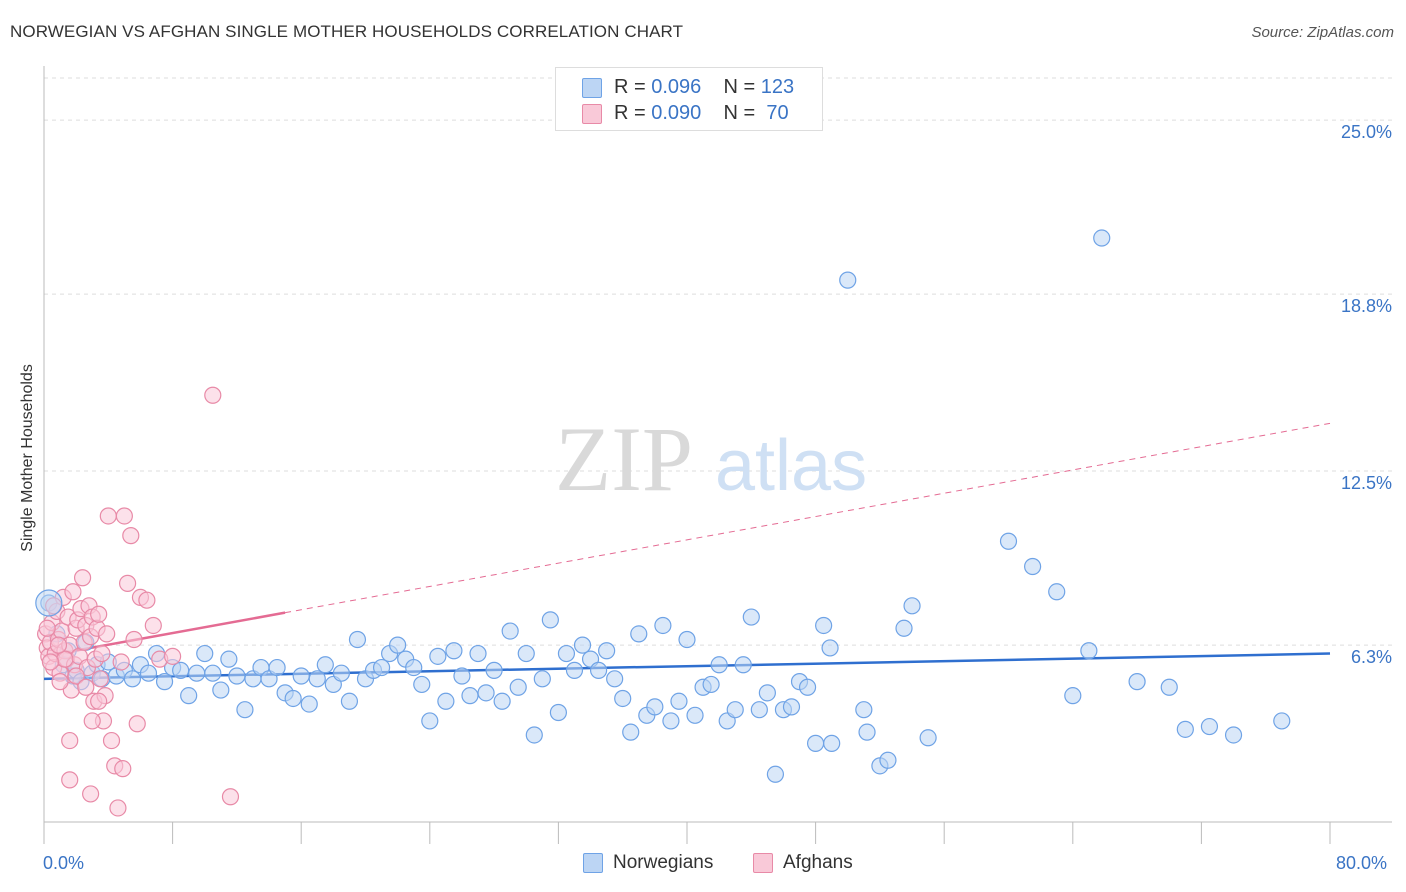  Describe the element at coordinates (593, 863) in the screenshot. I see `norwegians-legend-swatch` at that location.